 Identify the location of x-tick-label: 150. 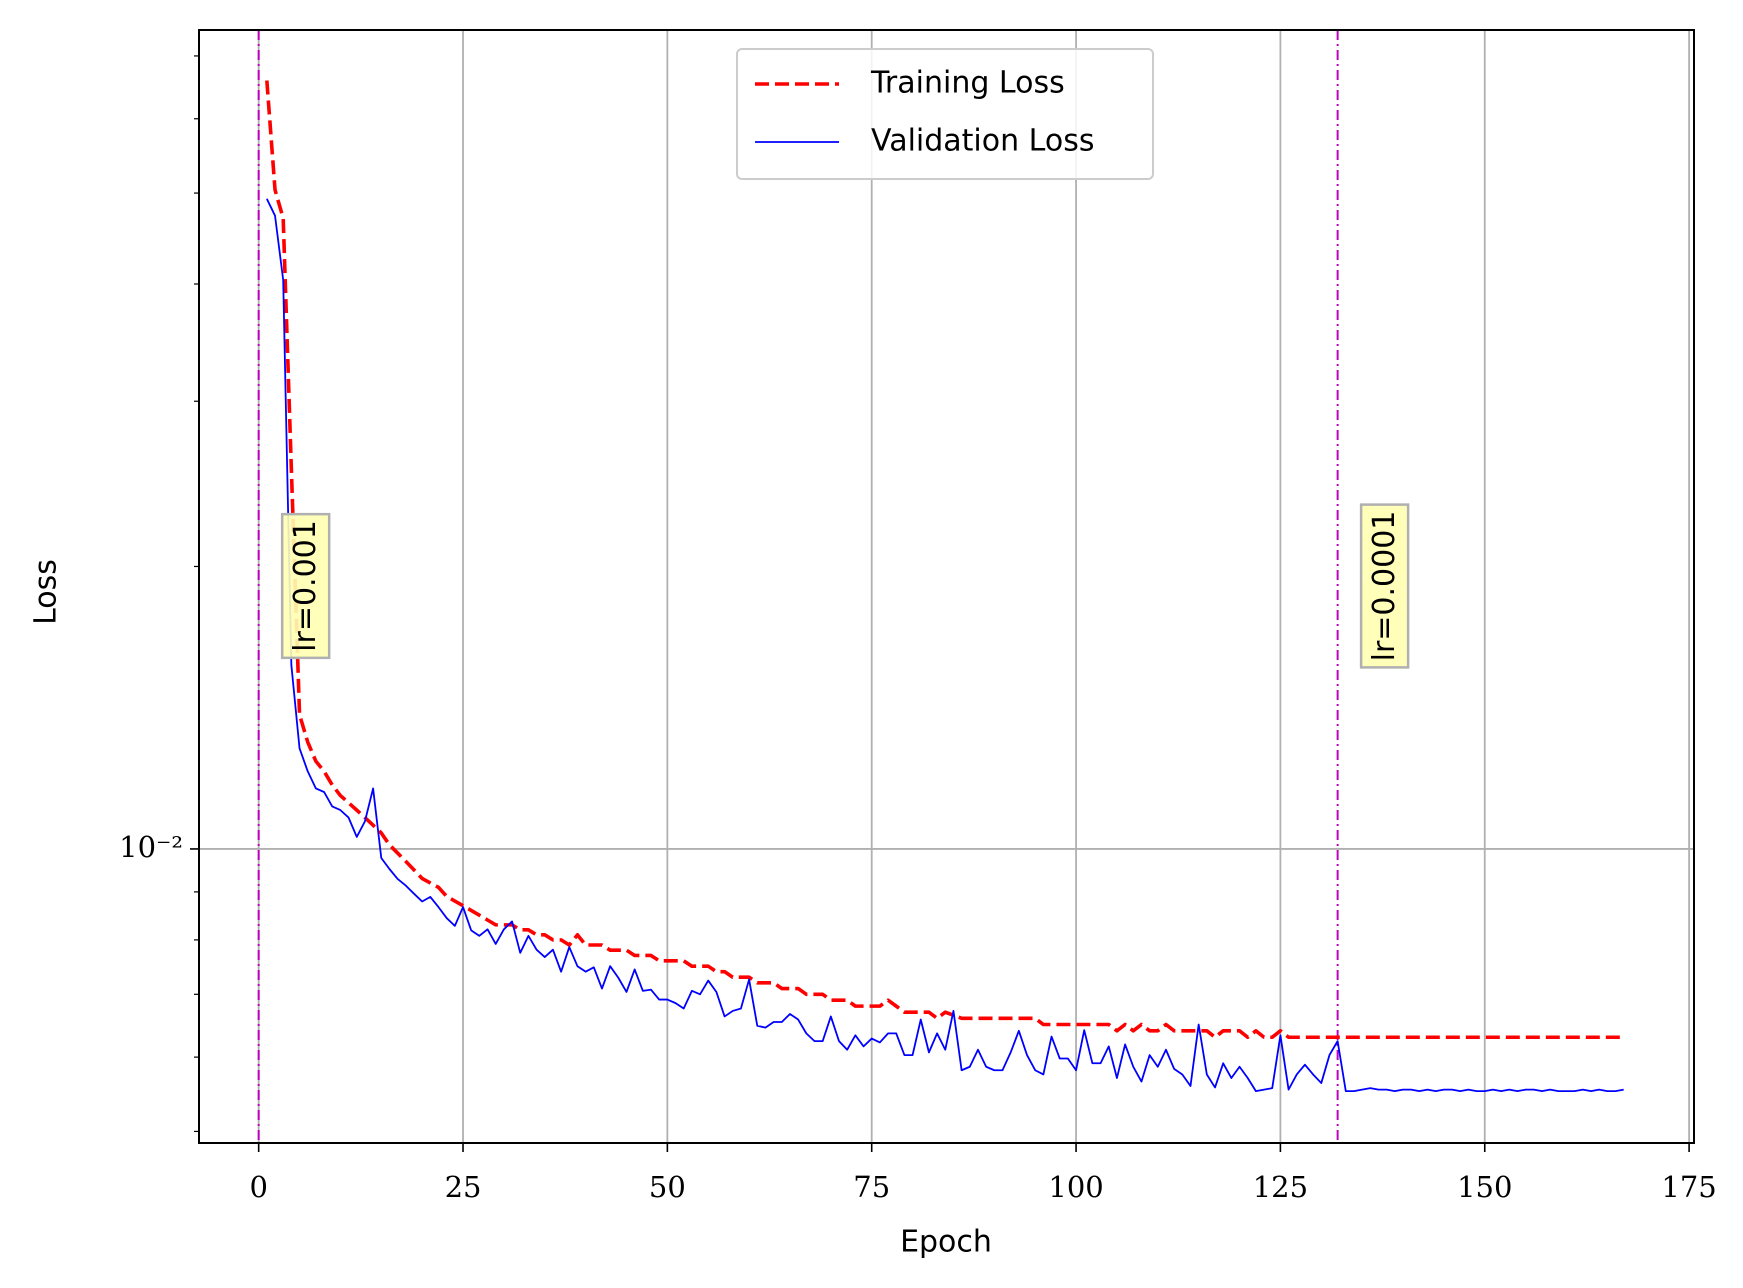
(1484, 1187).